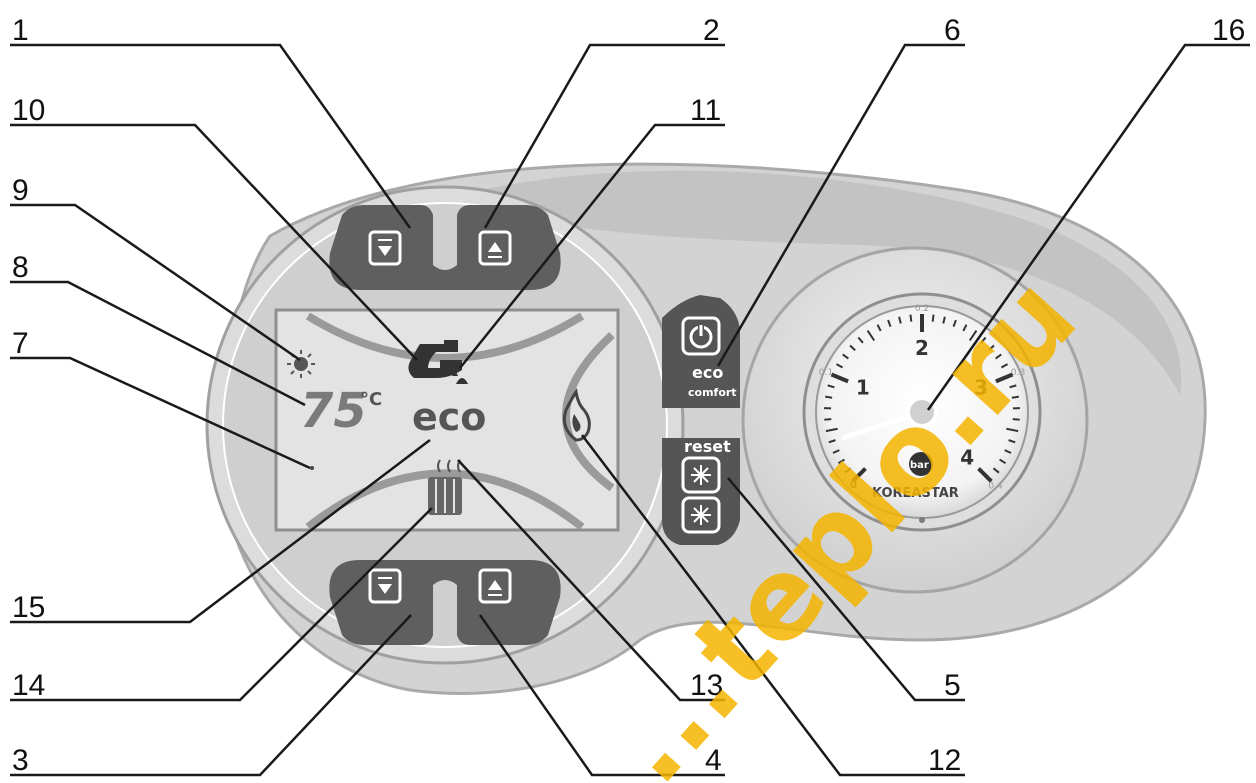  What do you see at coordinates (449, 417) in the screenshot?
I see `eco-indicator: eco` at bounding box center [449, 417].